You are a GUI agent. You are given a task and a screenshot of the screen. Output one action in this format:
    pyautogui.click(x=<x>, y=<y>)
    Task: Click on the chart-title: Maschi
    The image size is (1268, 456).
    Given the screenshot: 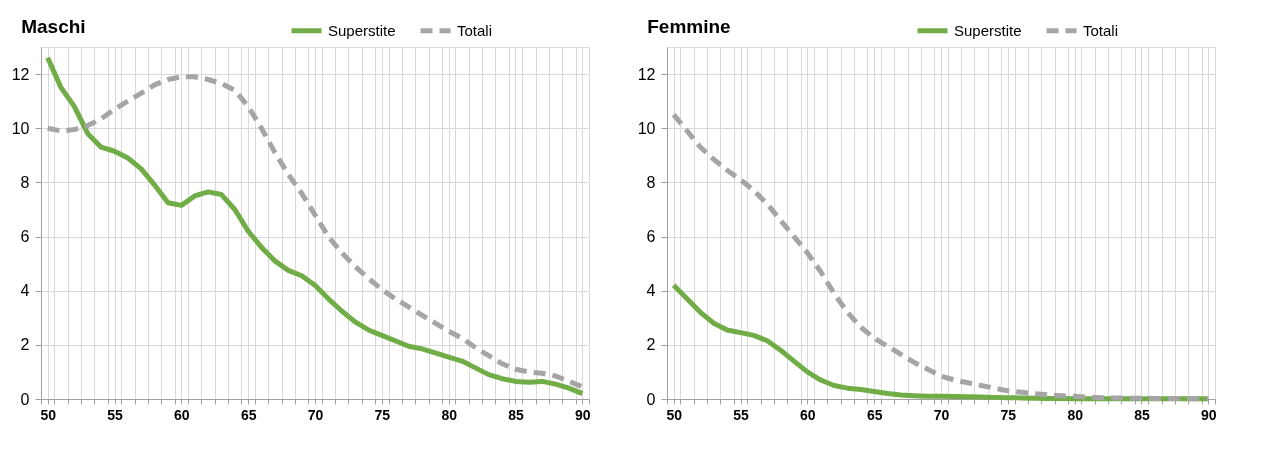 What is the action you would take?
    pyautogui.click(x=53, y=26)
    